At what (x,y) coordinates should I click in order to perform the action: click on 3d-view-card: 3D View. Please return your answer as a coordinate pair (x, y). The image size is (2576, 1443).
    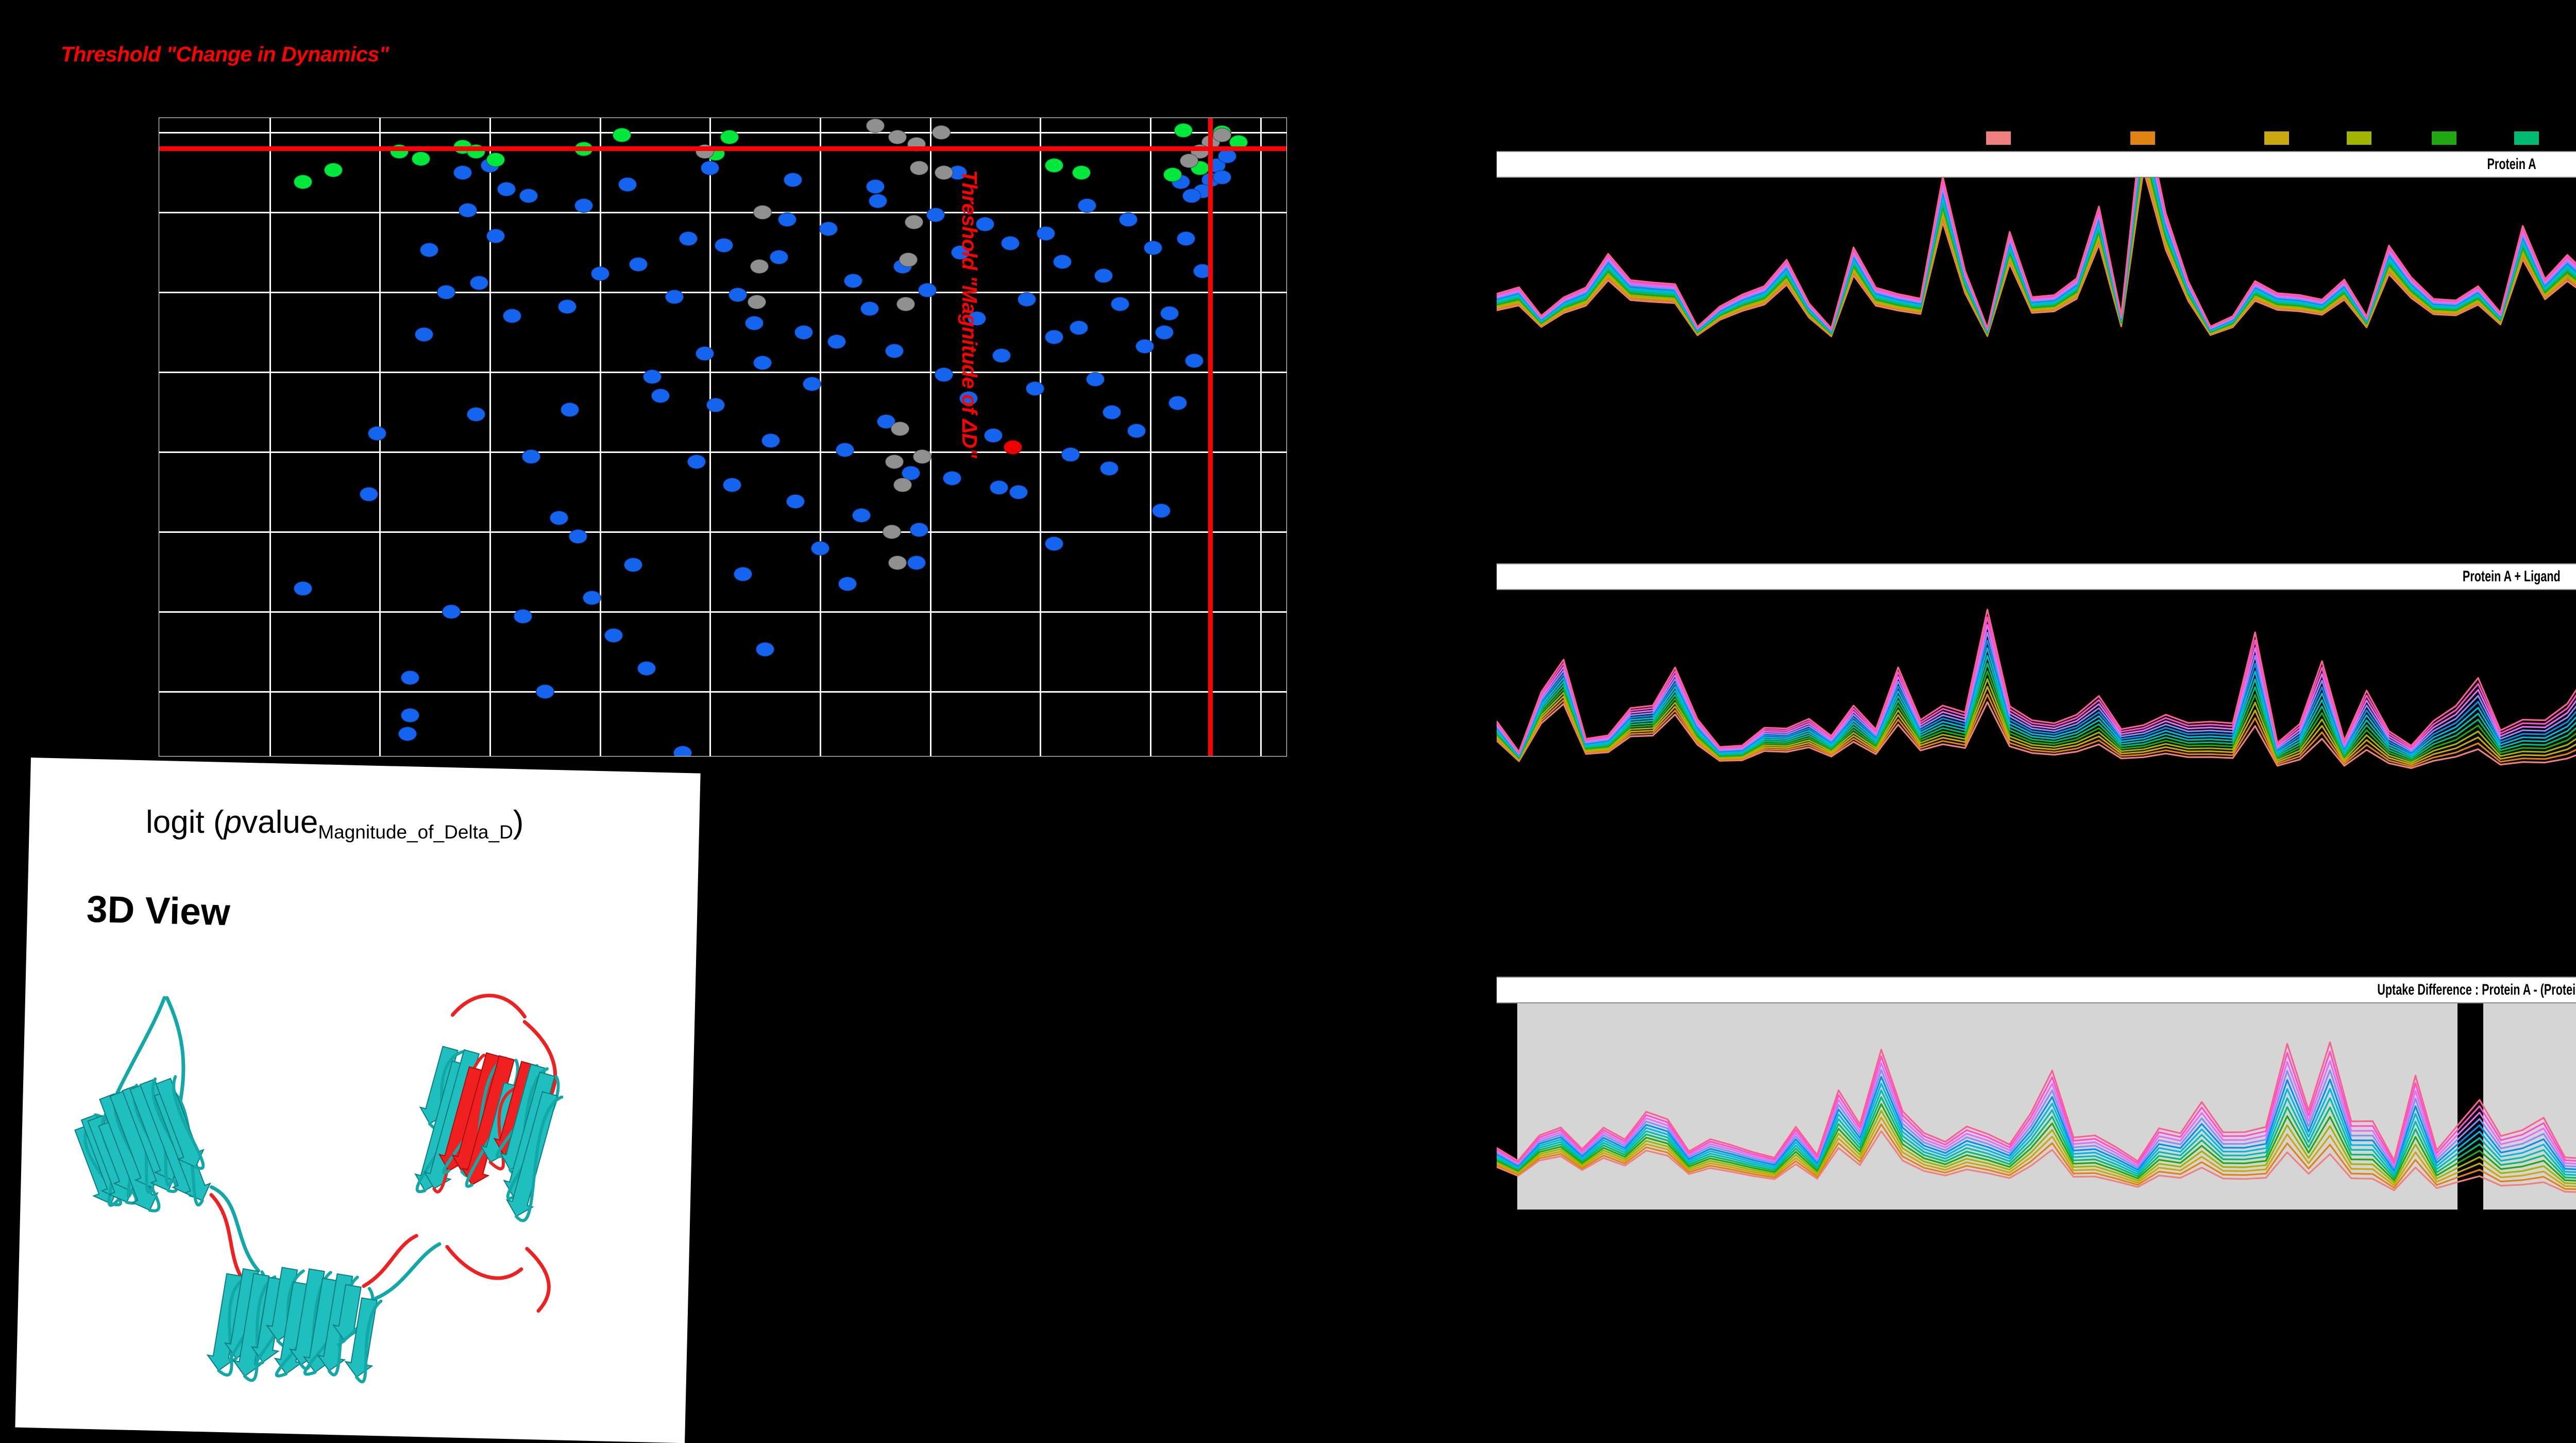
    Looking at the image, I should click on (358, 1100).